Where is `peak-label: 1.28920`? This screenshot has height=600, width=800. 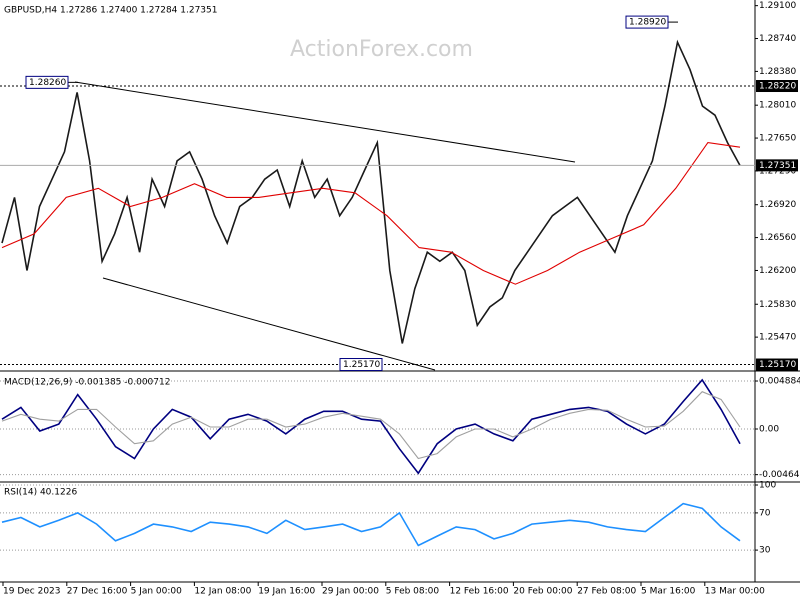 peak-label: 1.28920 is located at coordinates (647, 23).